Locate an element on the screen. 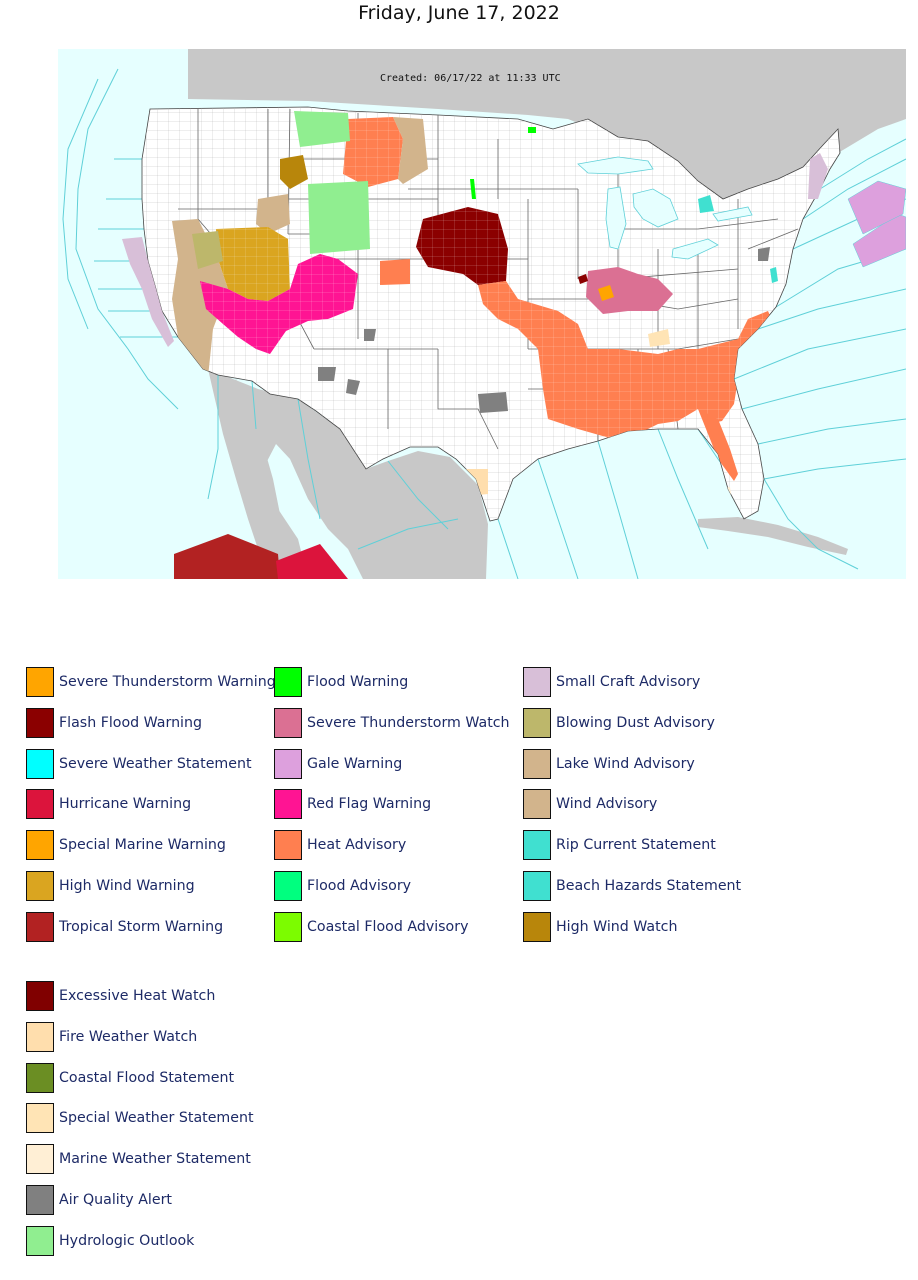 This screenshot has height=1280, width=918. legend-item: Tropical Storm Warning is located at coordinates (124, 927).